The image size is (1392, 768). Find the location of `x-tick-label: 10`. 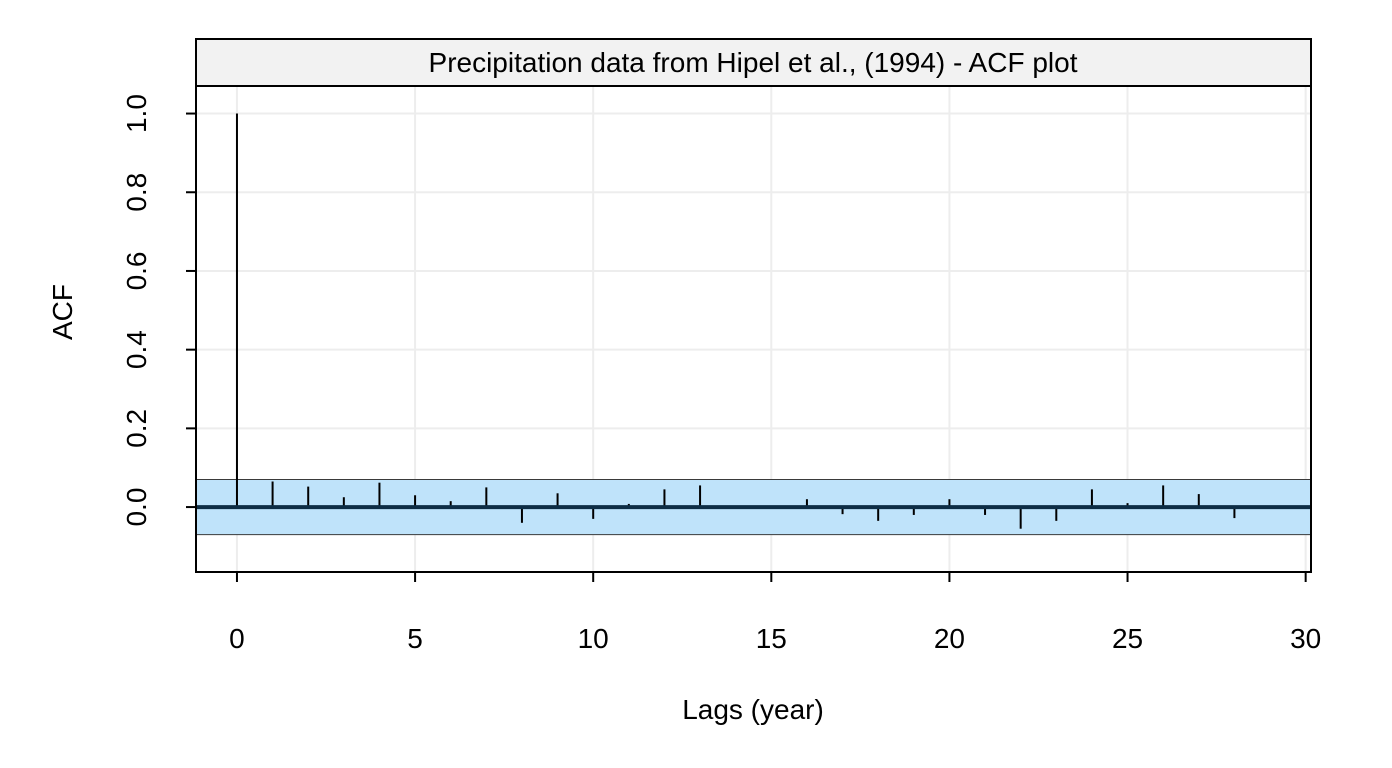

x-tick-label: 10 is located at coordinates (593, 638).